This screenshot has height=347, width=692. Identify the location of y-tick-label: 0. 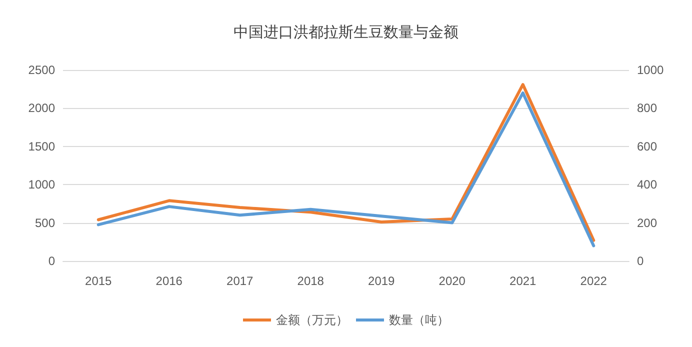
(52, 261).